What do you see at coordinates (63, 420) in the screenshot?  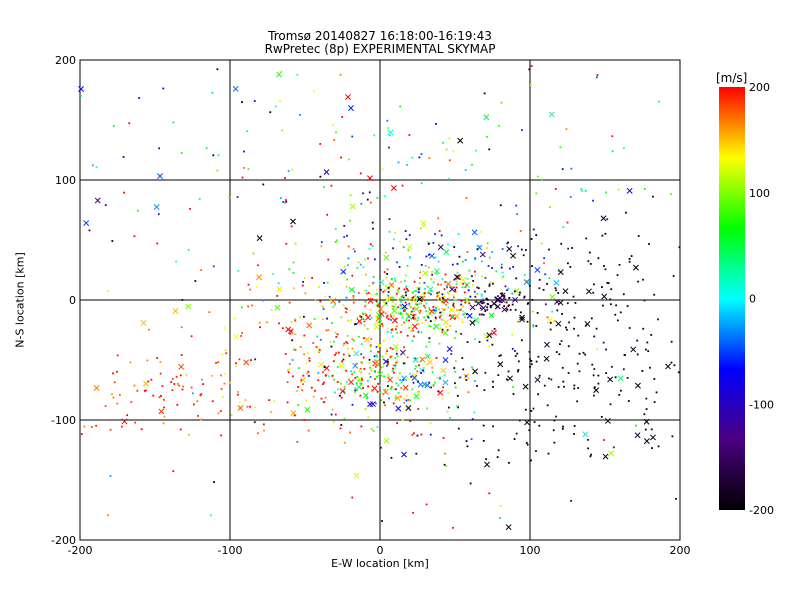 I see `y-tick-label: -100` at bounding box center [63, 420].